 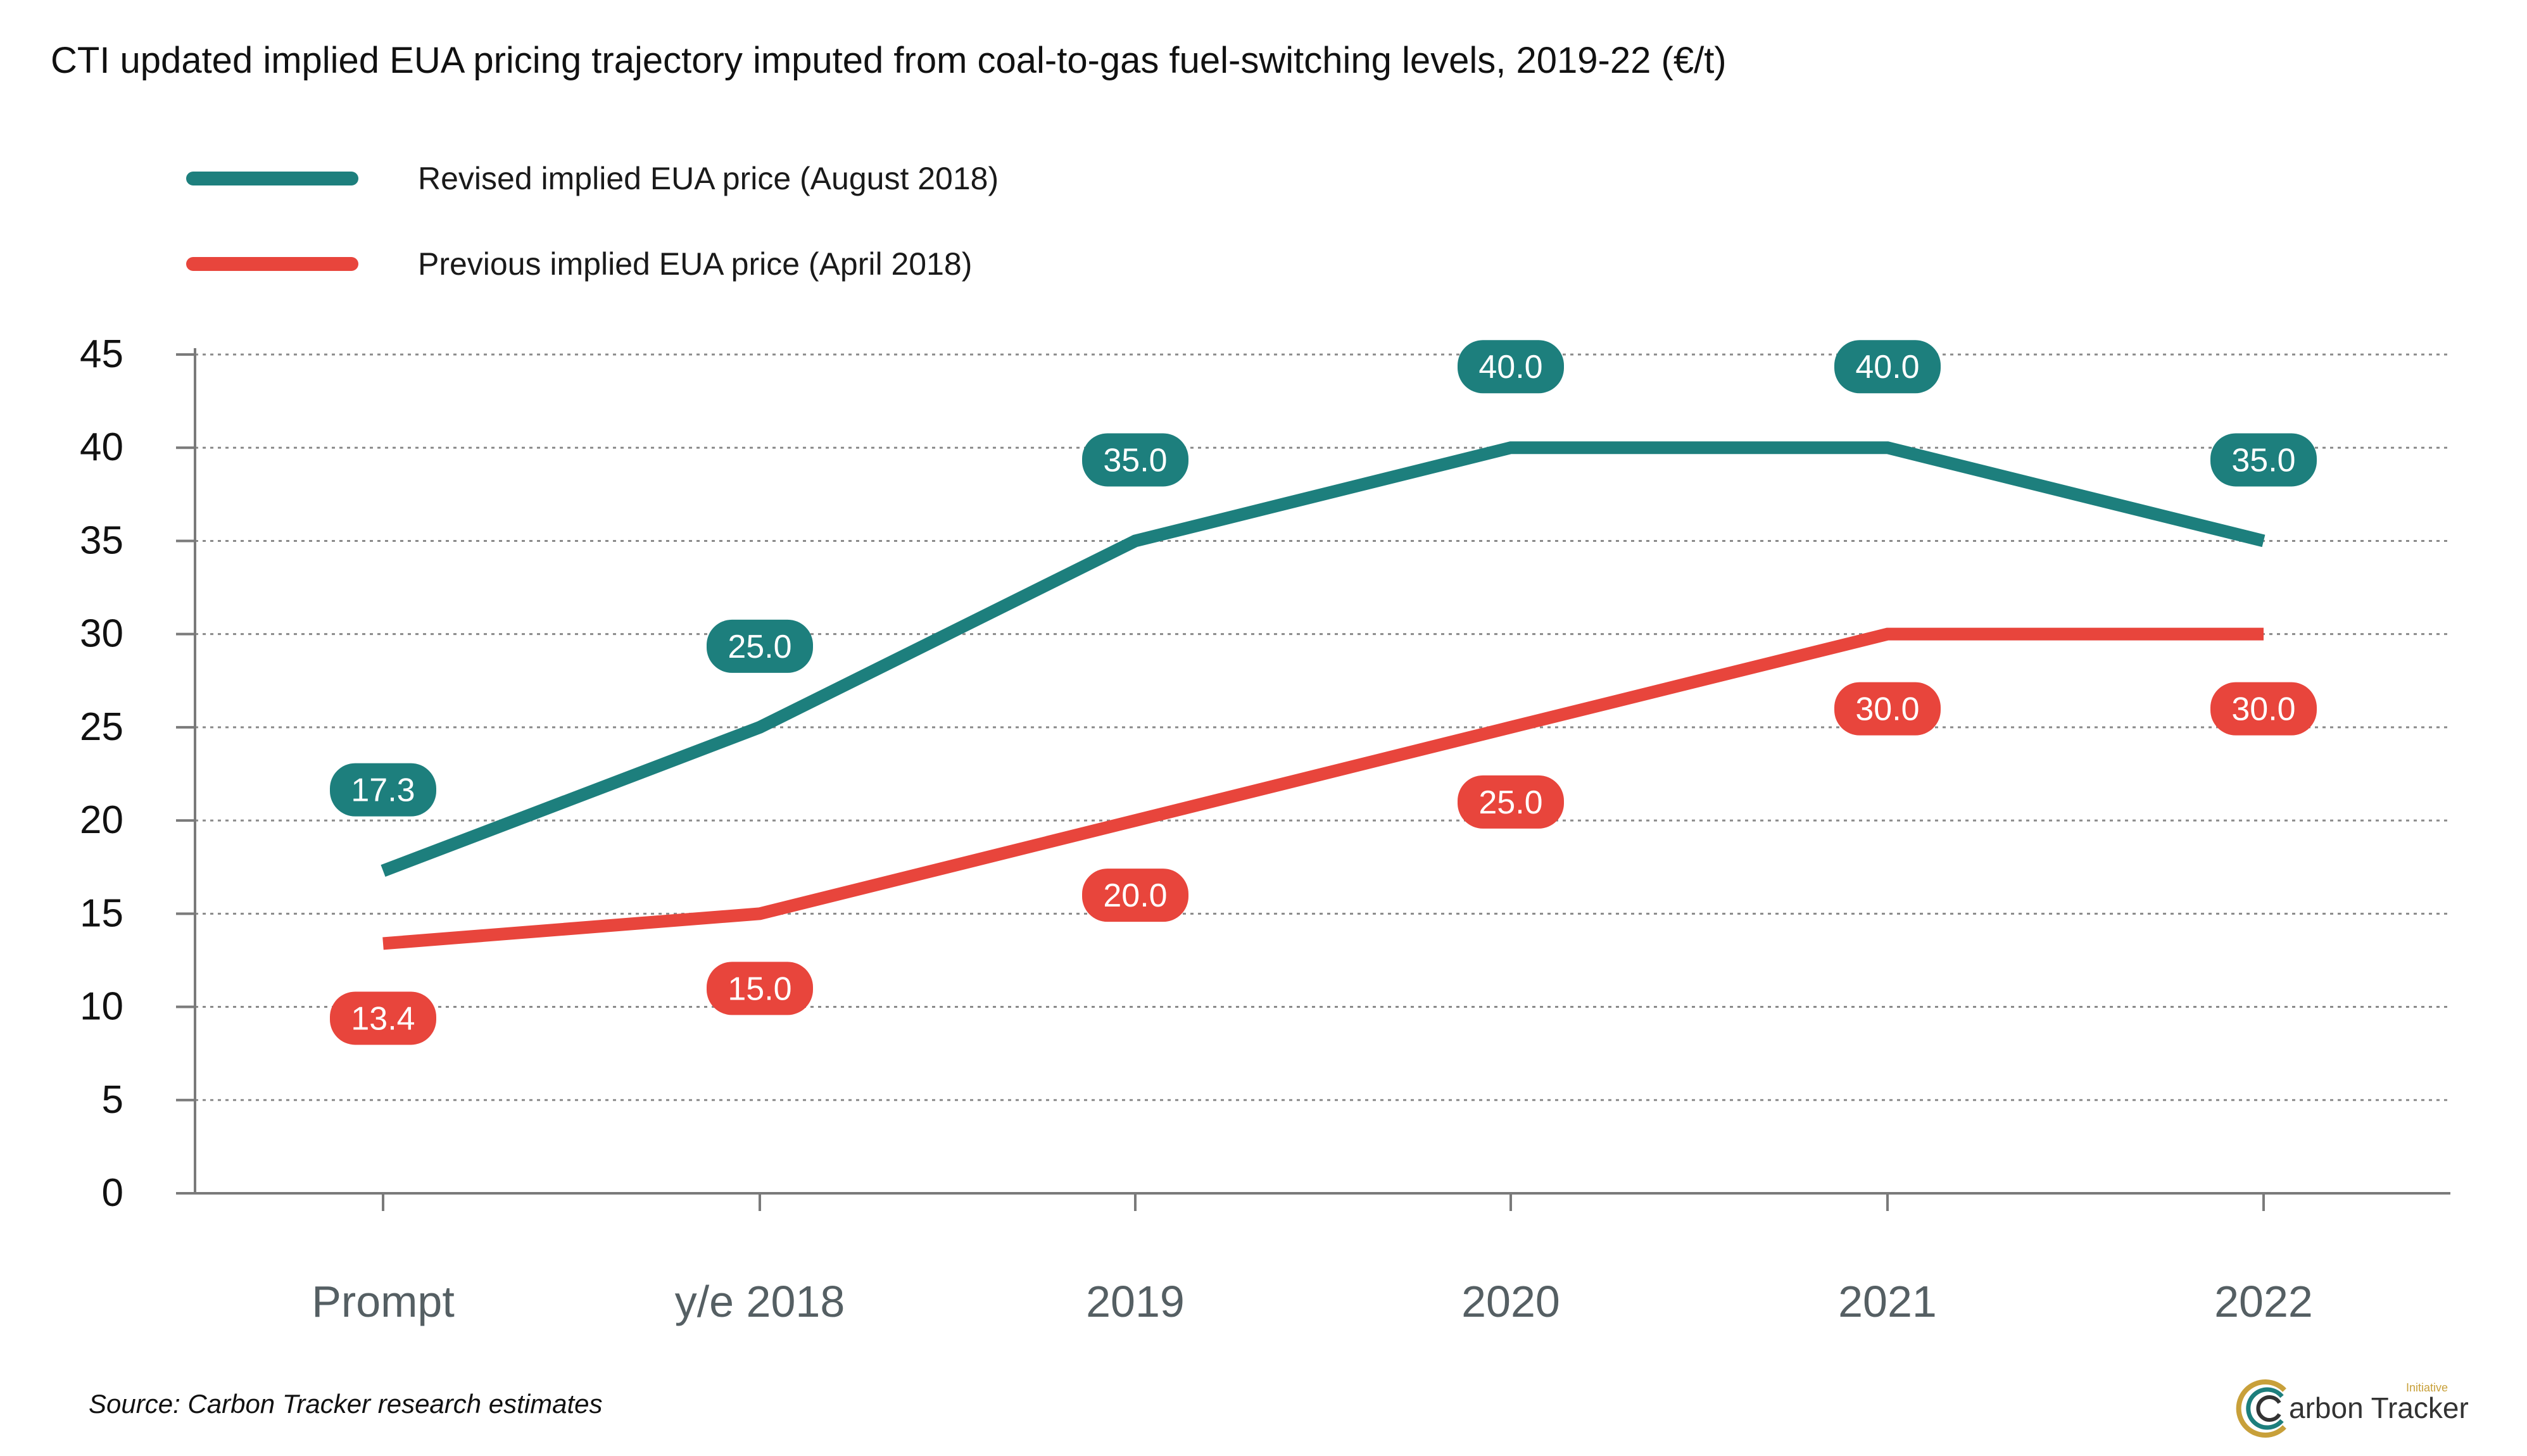 I want to click on x-tick-label: 2019, so click(x=1135, y=1301).